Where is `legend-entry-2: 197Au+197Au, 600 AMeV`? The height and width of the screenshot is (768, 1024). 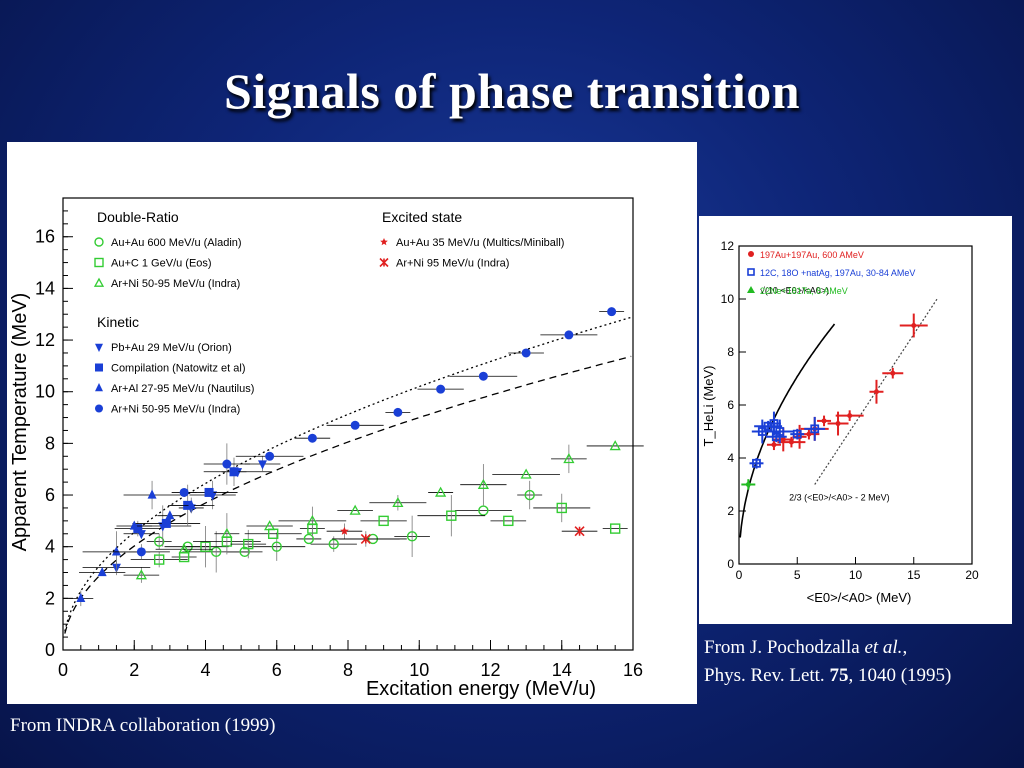
legend-entry-2: 197Au+197Au, 600 AMeV is located at coordinates (812, 255).